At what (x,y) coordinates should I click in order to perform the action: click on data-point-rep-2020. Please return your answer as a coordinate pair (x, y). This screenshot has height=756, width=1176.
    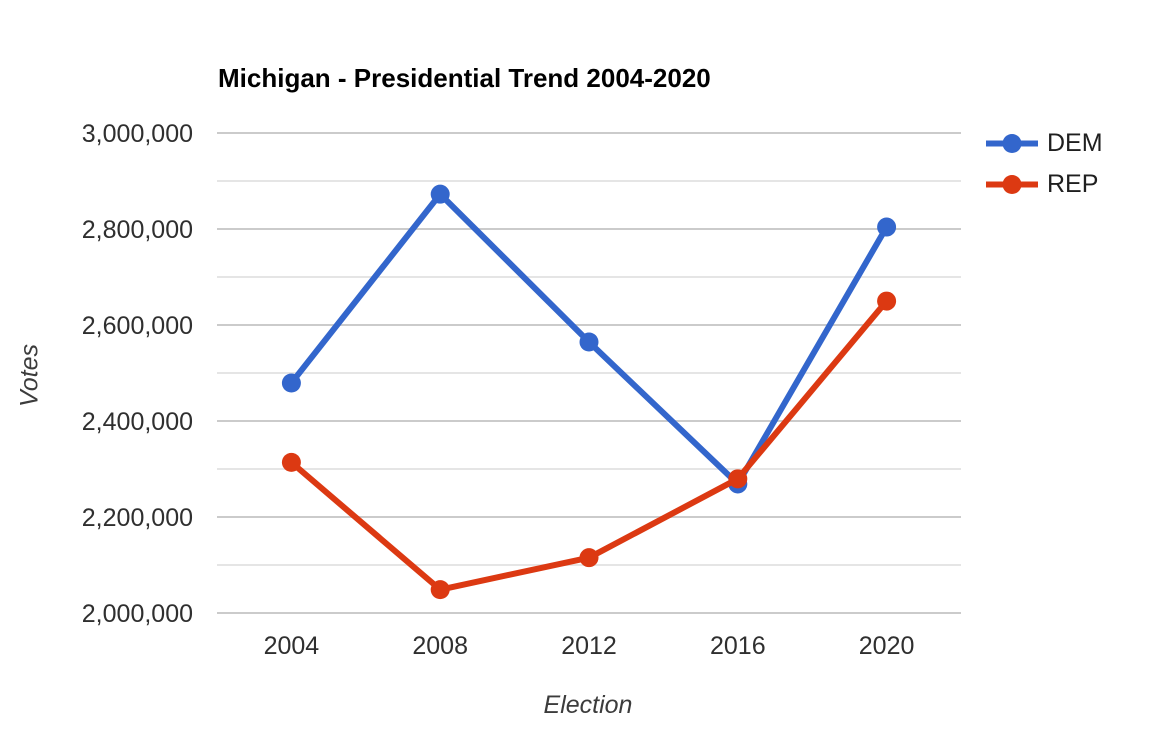
    Looking at the image, I should click on (887, 301).